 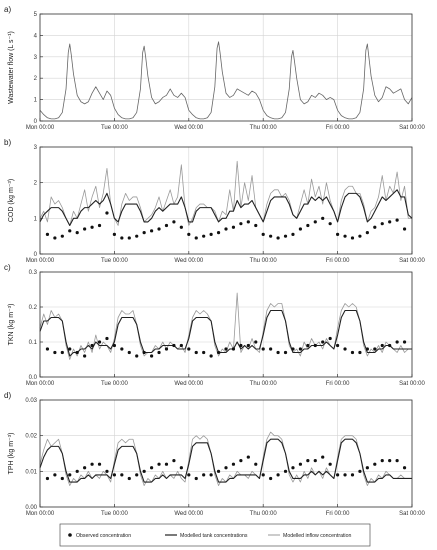 I want to click on legend-observed-label: Observed concentration, so click(x=103, y=536).